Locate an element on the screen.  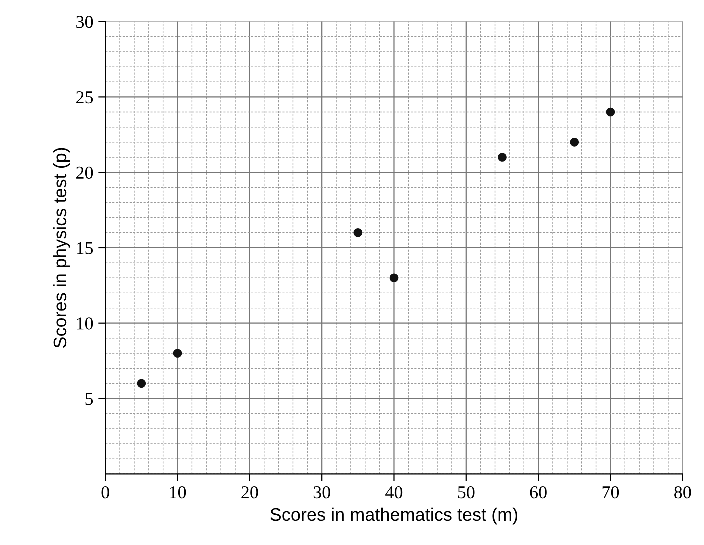
y-tick-label: 10 is located at coordinates (85, 324).